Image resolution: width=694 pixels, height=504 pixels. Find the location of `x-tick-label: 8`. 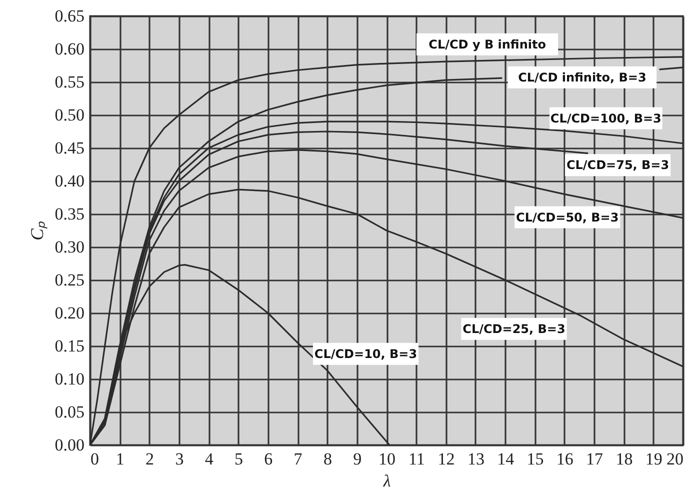

x-tick-label: 8 is located at coordinates (327, 459).